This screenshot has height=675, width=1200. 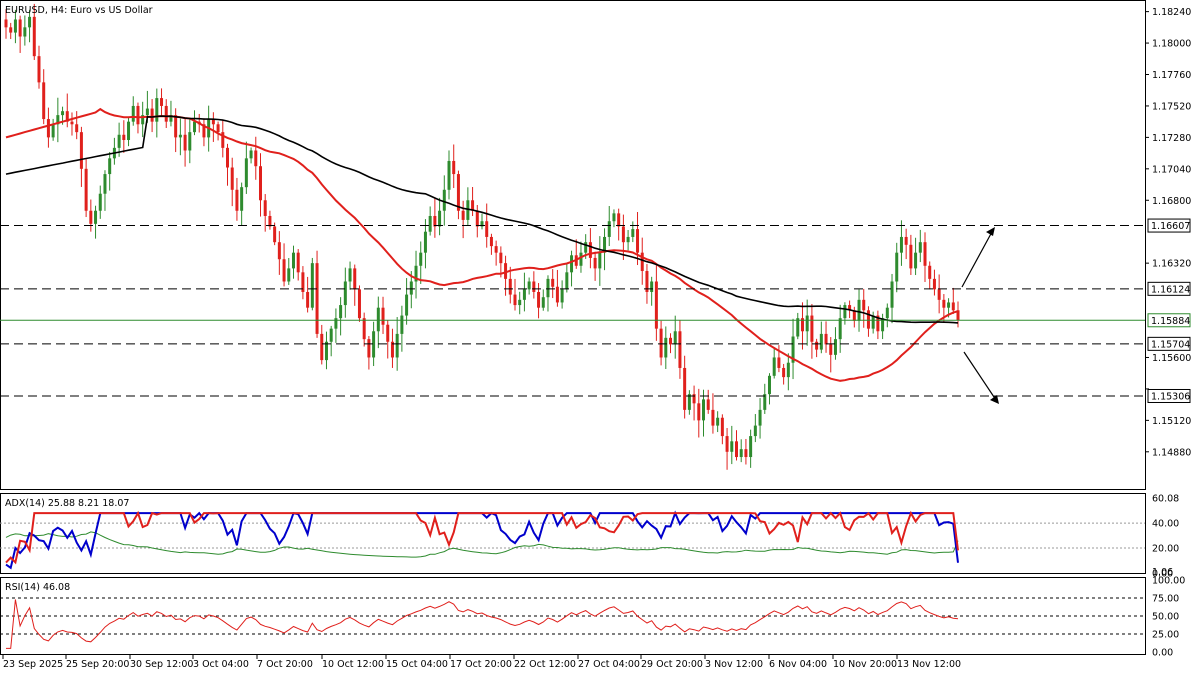 I want to click on svg-text: 1.15704, so click(x=1170, y=344).